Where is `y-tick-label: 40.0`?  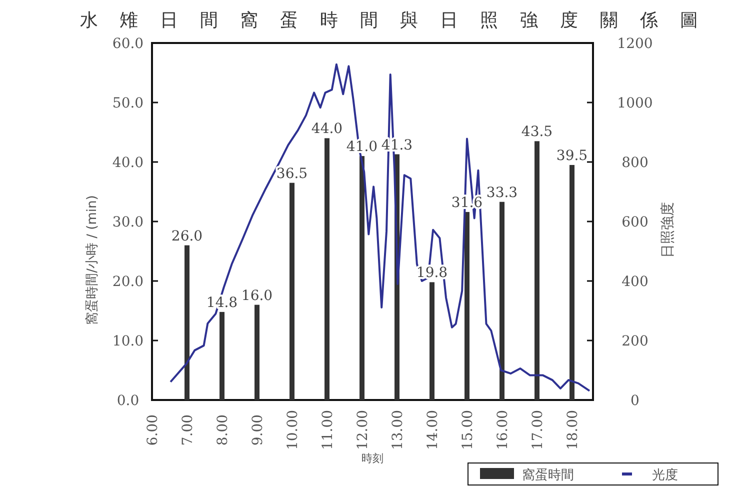
y-tick-label: 40.0 is located at coordinates (128, 163).